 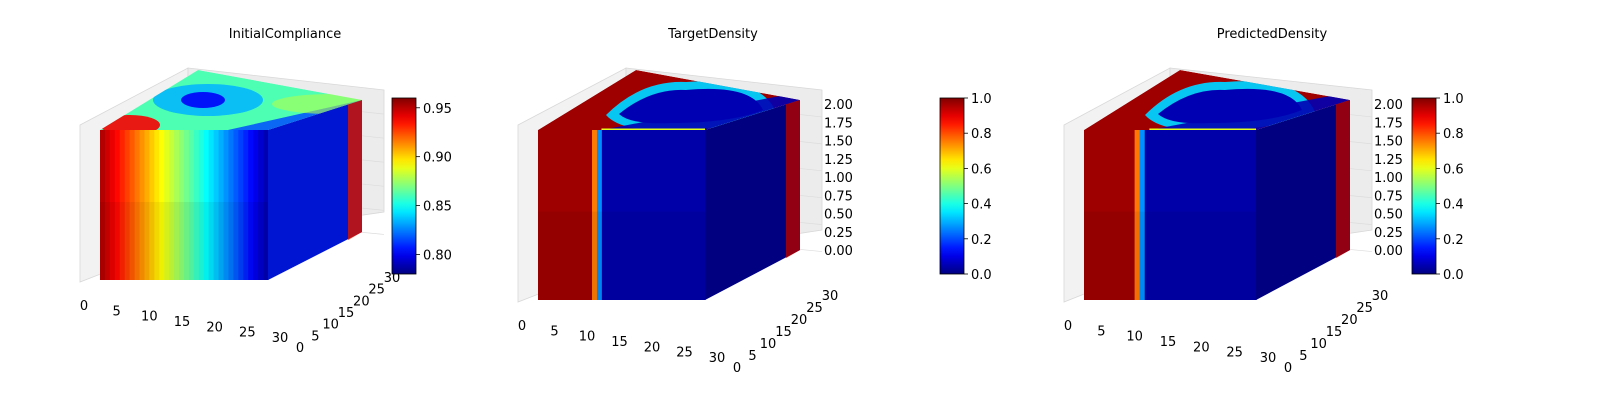 I want to click on colorbar-tick-label: 0.80, so click(x=437, y=255).